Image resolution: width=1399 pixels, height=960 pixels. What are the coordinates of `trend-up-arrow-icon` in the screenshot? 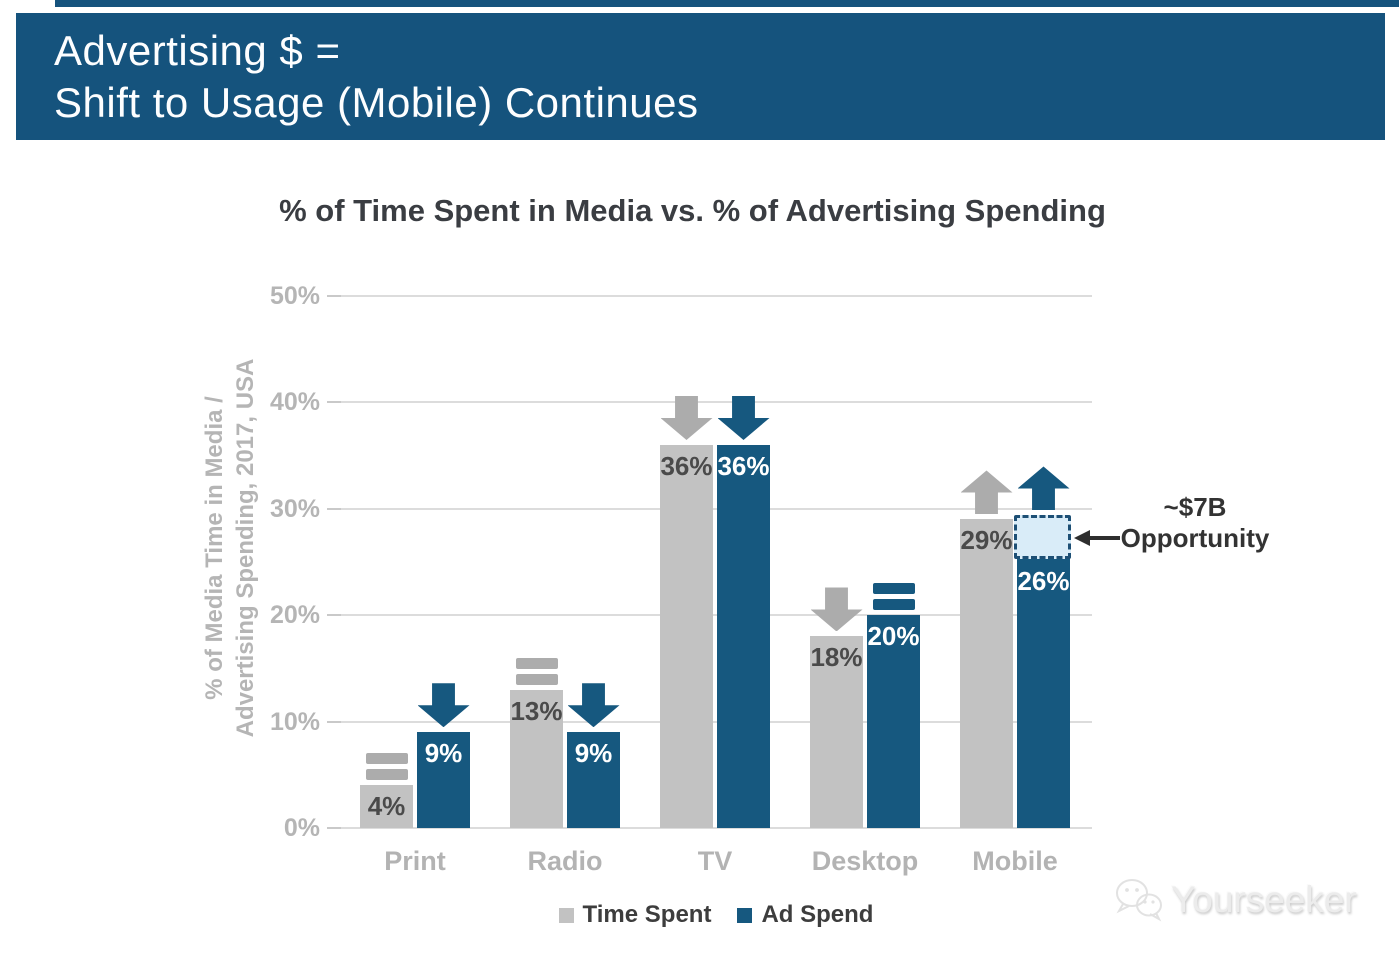 It's located at (1043, 488).